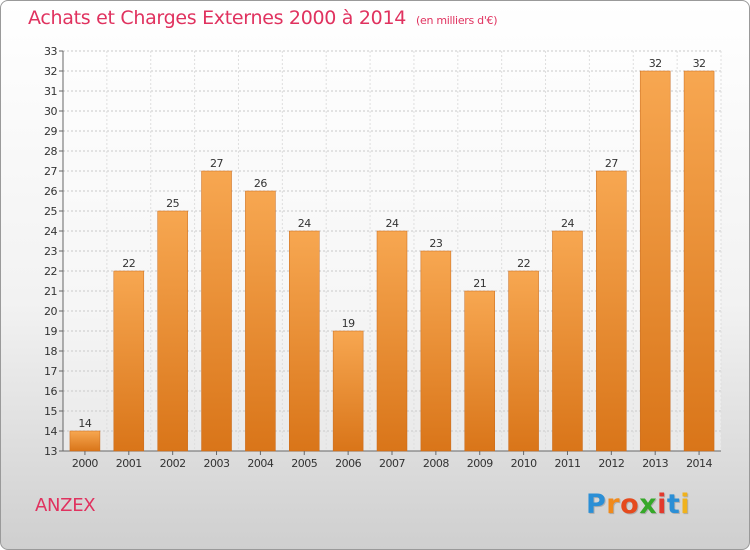  Describe the element at coordinates (50, 51) in the screenshot. I see `y-tick-label: 33` at that location.